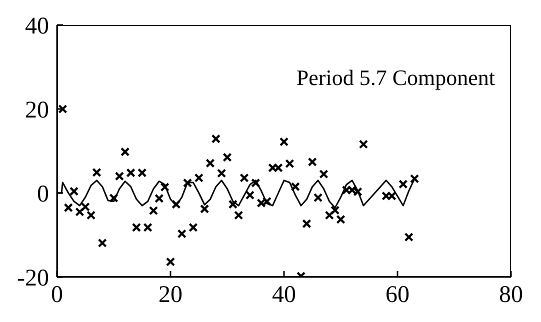 Image resolution: width=541 pixels, height=322 pixels. Describe the element at coordinates (43, 195) in the screenshot. I see `y-tick-label: 0` at that location.